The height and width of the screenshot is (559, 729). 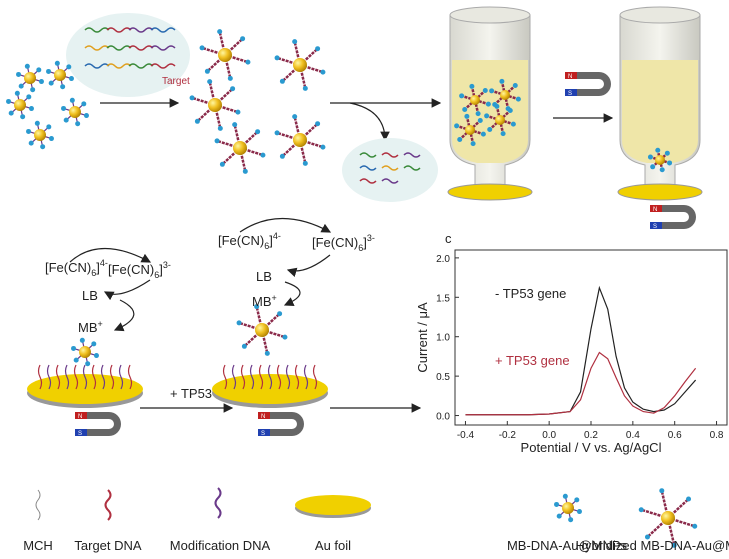 What do you see at coordinates (161, 269) in the screenshot?
I see `formula: ]` at bounding box center [161, 269].